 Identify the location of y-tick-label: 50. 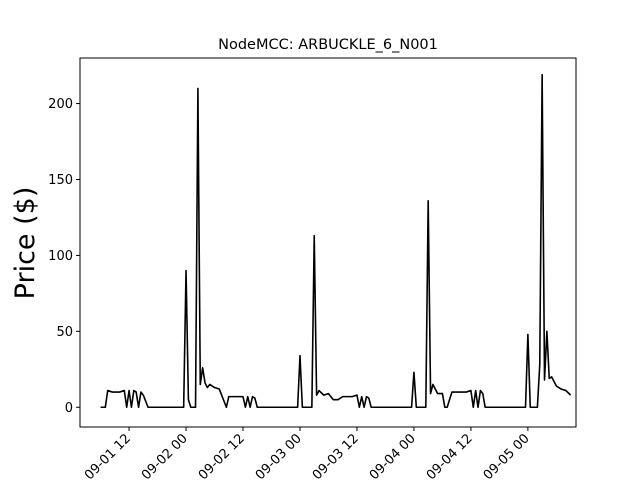
(64, 332).